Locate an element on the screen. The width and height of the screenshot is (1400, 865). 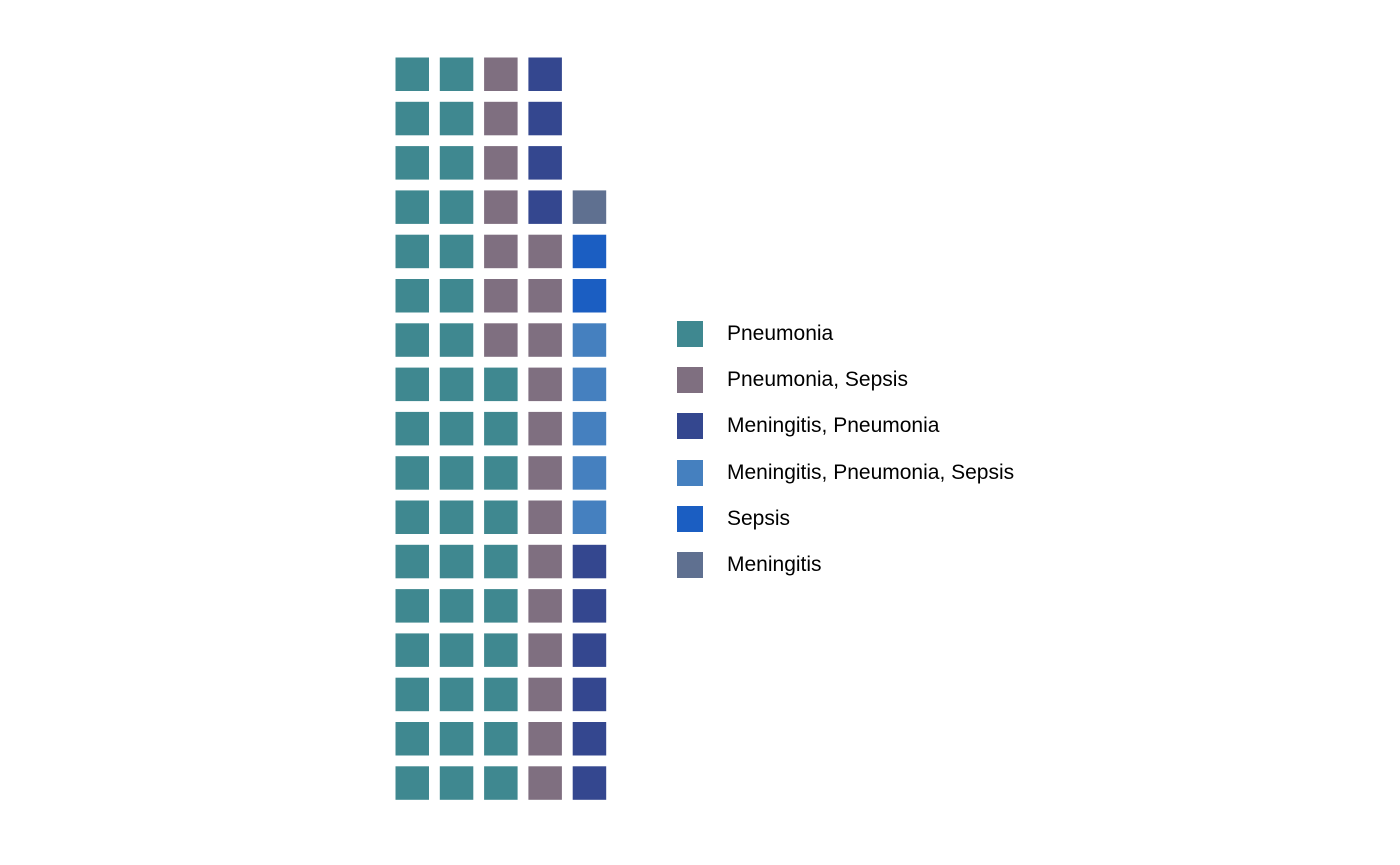
legend-item: Pneumonia, Sepsis is located at coordinates (845, 380).